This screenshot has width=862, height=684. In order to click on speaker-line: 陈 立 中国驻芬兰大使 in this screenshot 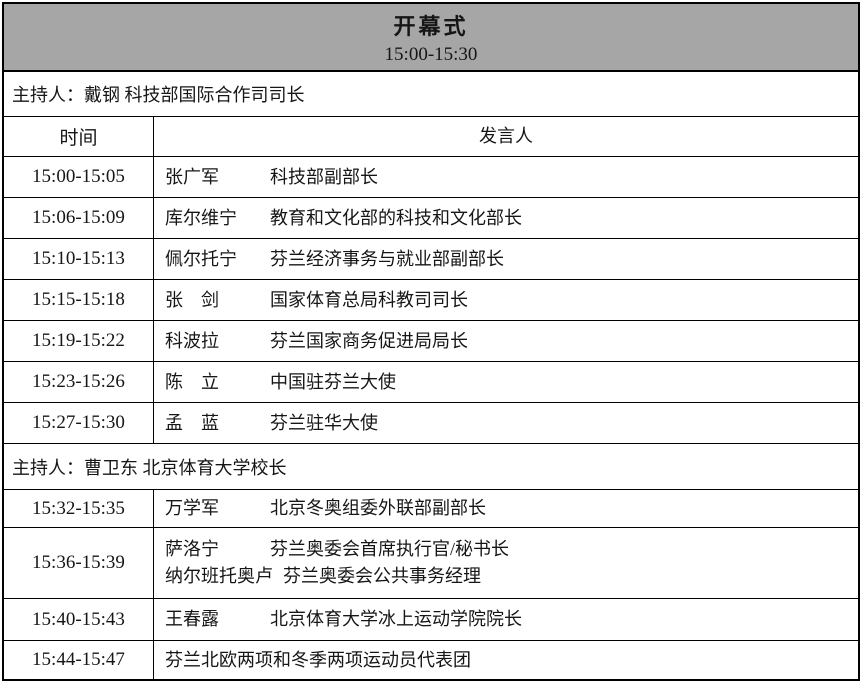, I will do `click(506, 382)`.